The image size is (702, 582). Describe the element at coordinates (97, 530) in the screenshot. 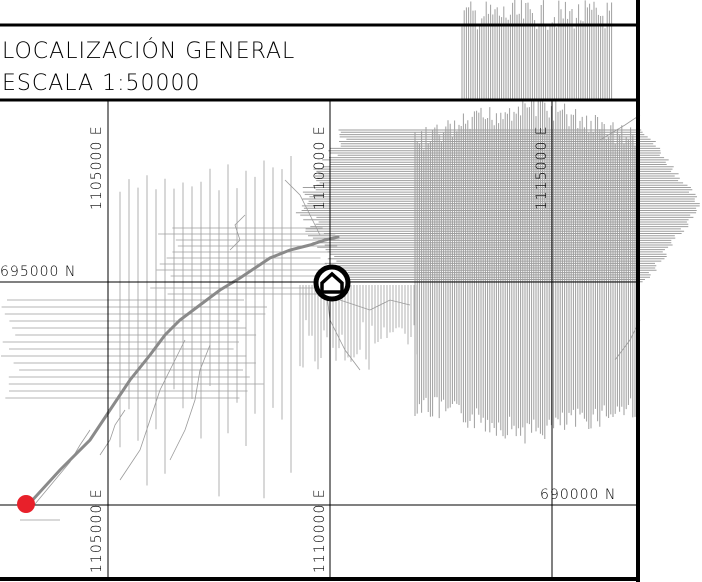

I see `easting-label-bottom-1105000: 1105000 E` at that location.